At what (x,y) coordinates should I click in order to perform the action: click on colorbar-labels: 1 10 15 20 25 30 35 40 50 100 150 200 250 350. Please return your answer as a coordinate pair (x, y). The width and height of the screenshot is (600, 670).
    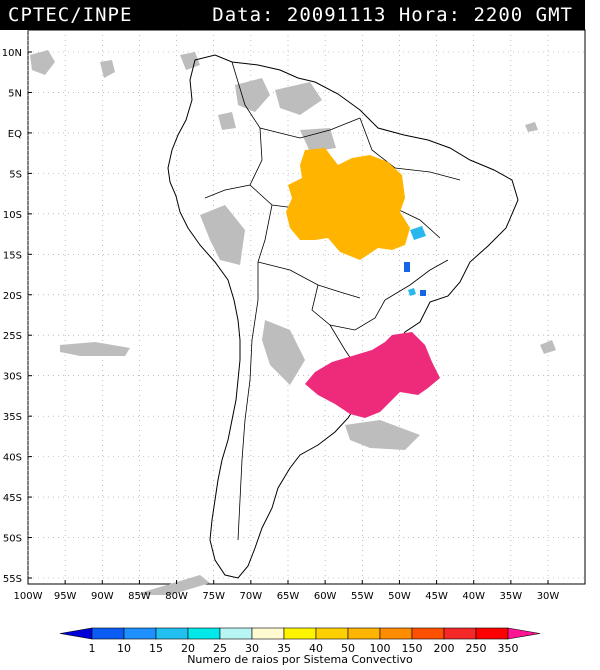
    Looking at the image, I should click on (304, 648).